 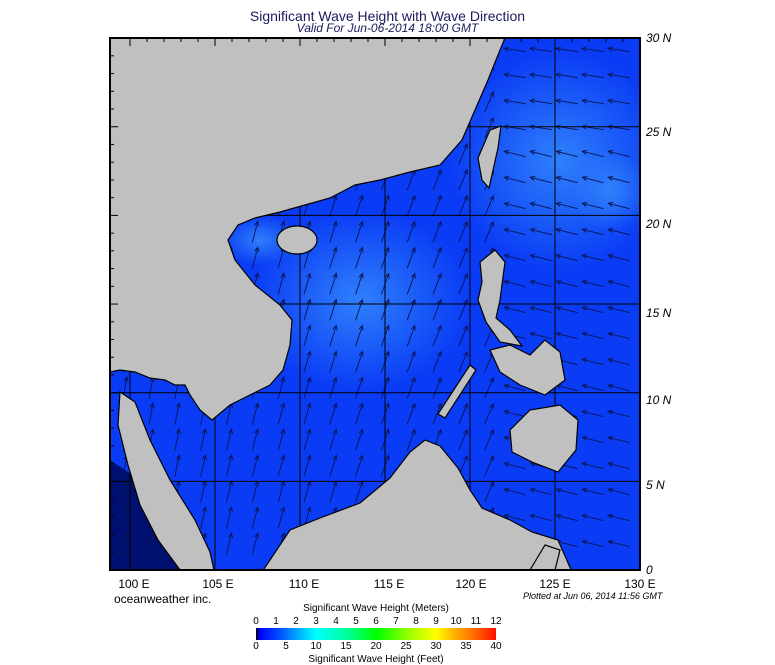 What do you see at coordinates (134, 584) in the screenshot?
I see `lon-label: 100 E` at bounding box center [134, 584].